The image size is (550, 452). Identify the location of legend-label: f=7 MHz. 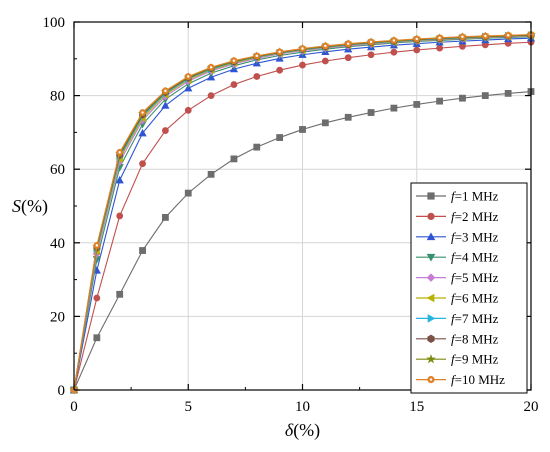
(475, 318).